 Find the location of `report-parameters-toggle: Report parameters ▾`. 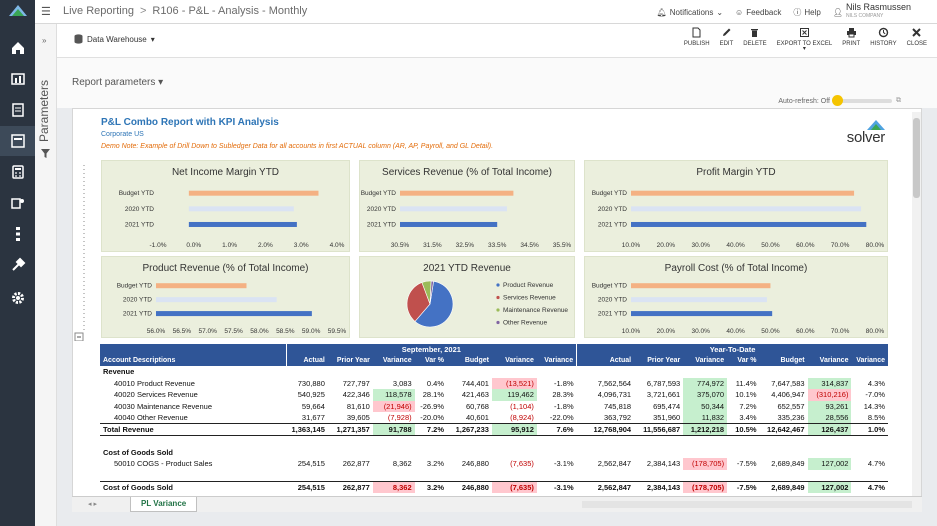

report-parameters-toggle: Report parameters ▾ is located at coordinates (117, 82).